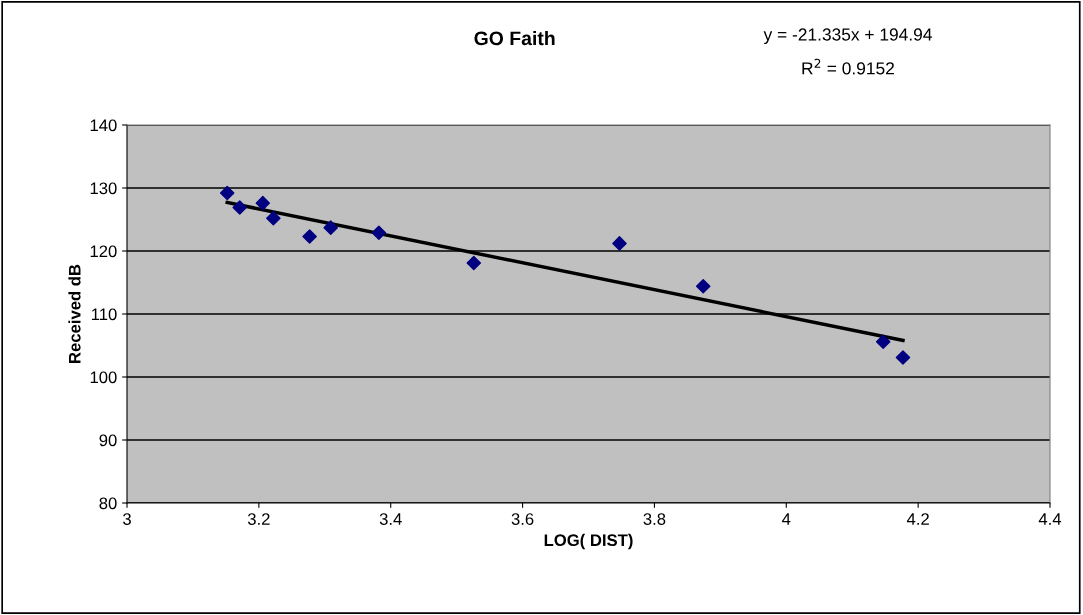  What do you see at coordinates (103, 251) in the screenshot?
I see `y-tick-label: 120` at bounding box center [103, 251].